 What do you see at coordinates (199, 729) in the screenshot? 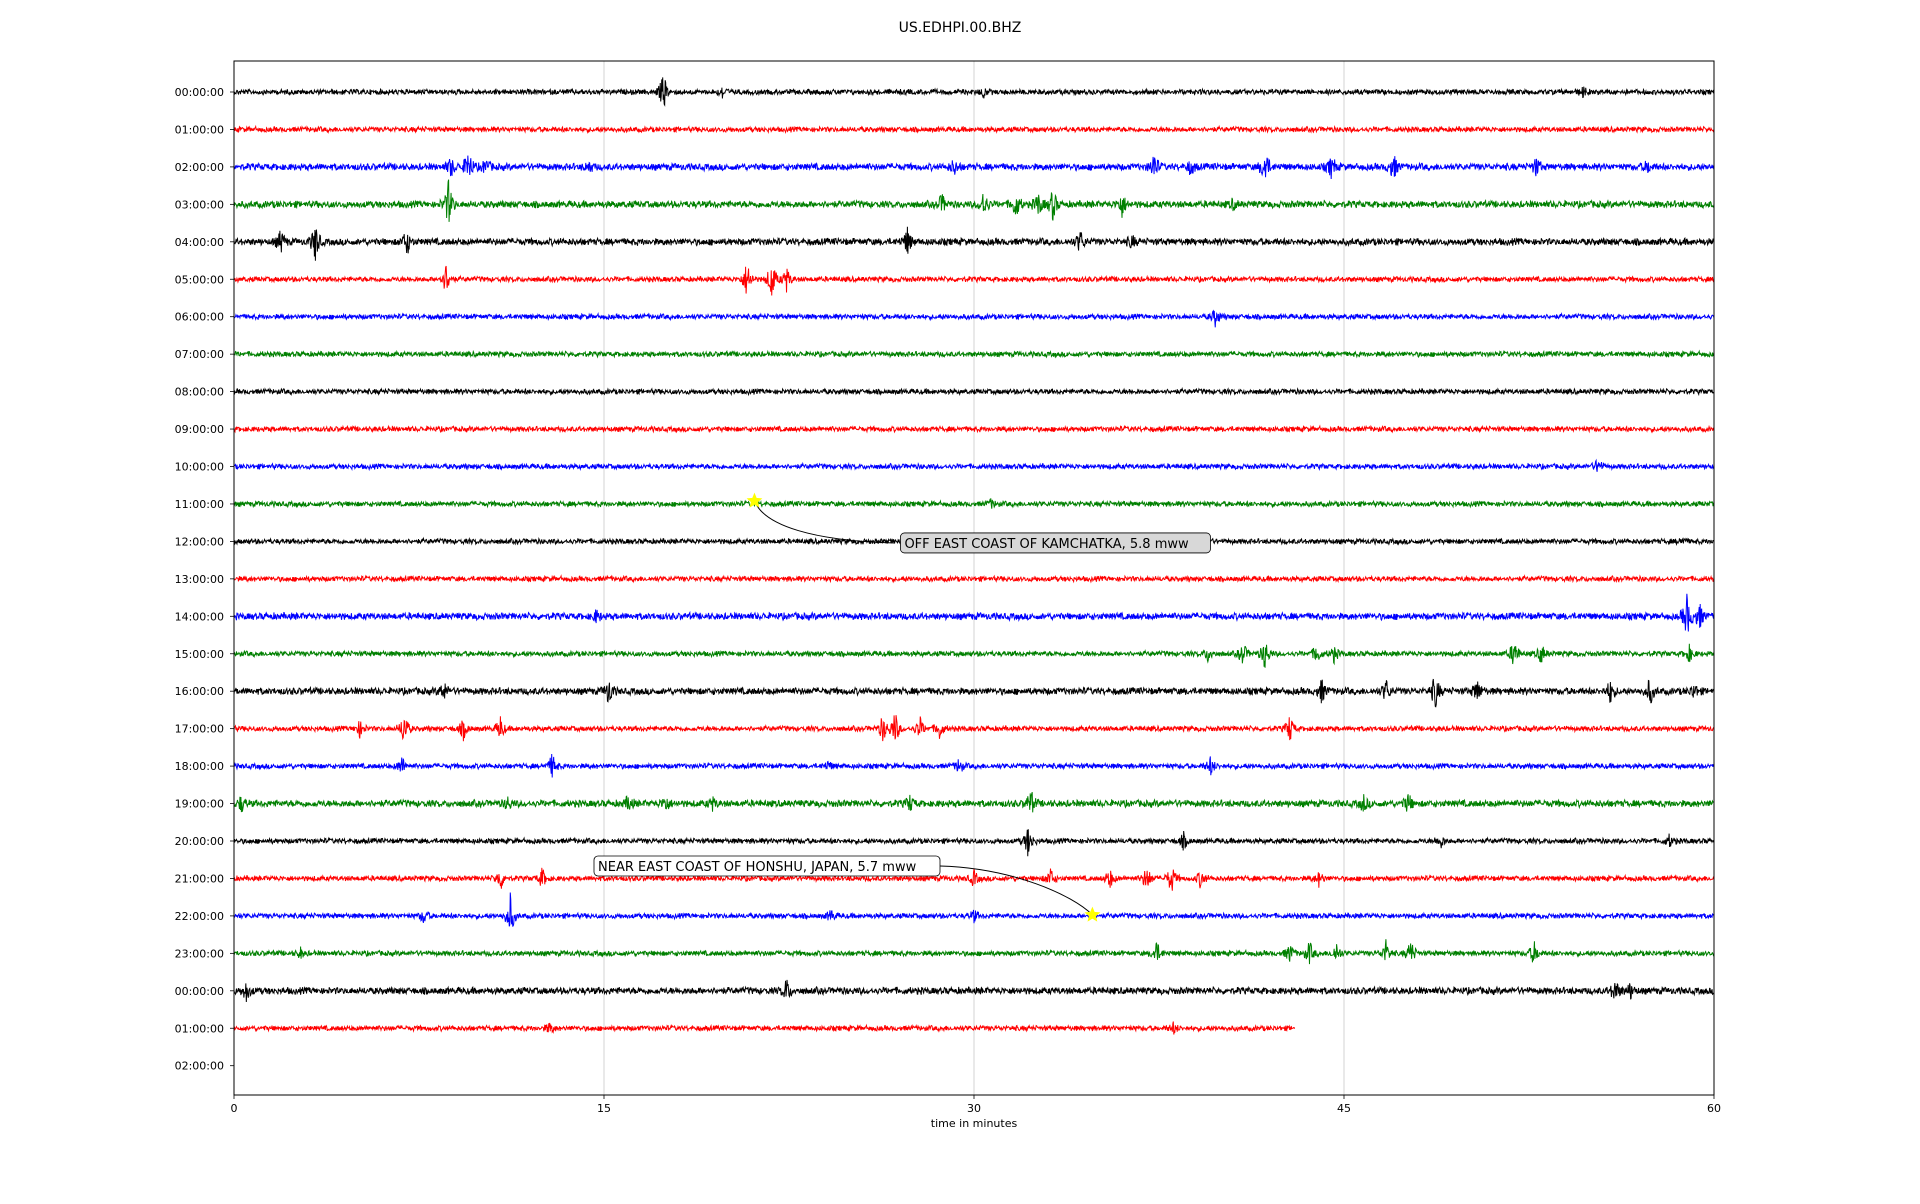
I see `y-tick-label: 17:00:00` at bounding box center [199, 729].